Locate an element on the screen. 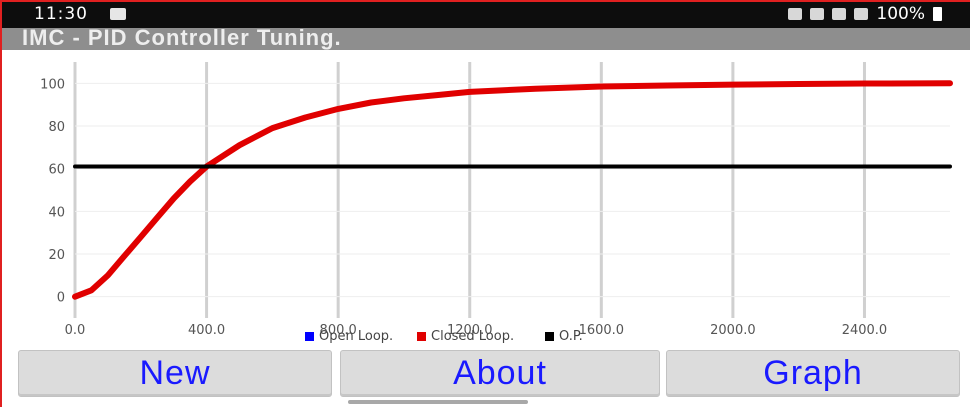 This screenshot has height=407, width=970. legend-label-0: Open Loop. is located at coordinates (356, 336).